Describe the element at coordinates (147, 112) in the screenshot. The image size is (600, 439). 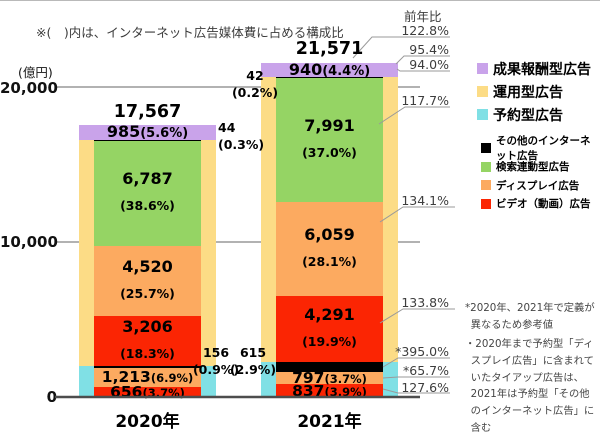
I see `bar-total-2020: 17,567` at that location.